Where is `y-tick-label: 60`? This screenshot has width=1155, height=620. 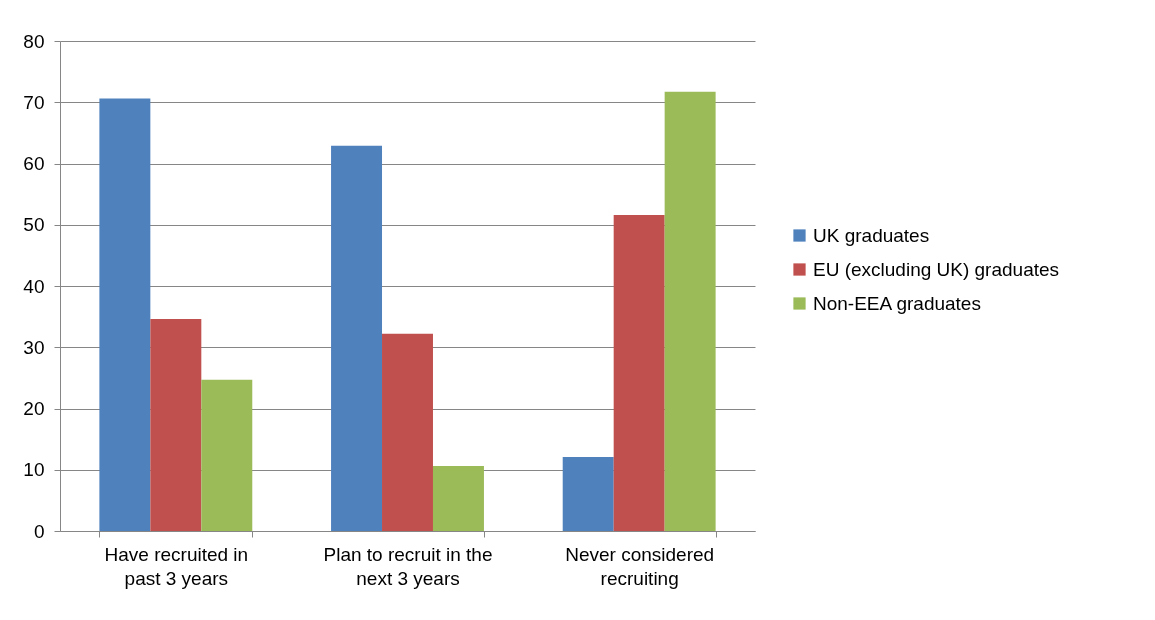 y-tick-label: 60 is located at coordinates (34, 163).